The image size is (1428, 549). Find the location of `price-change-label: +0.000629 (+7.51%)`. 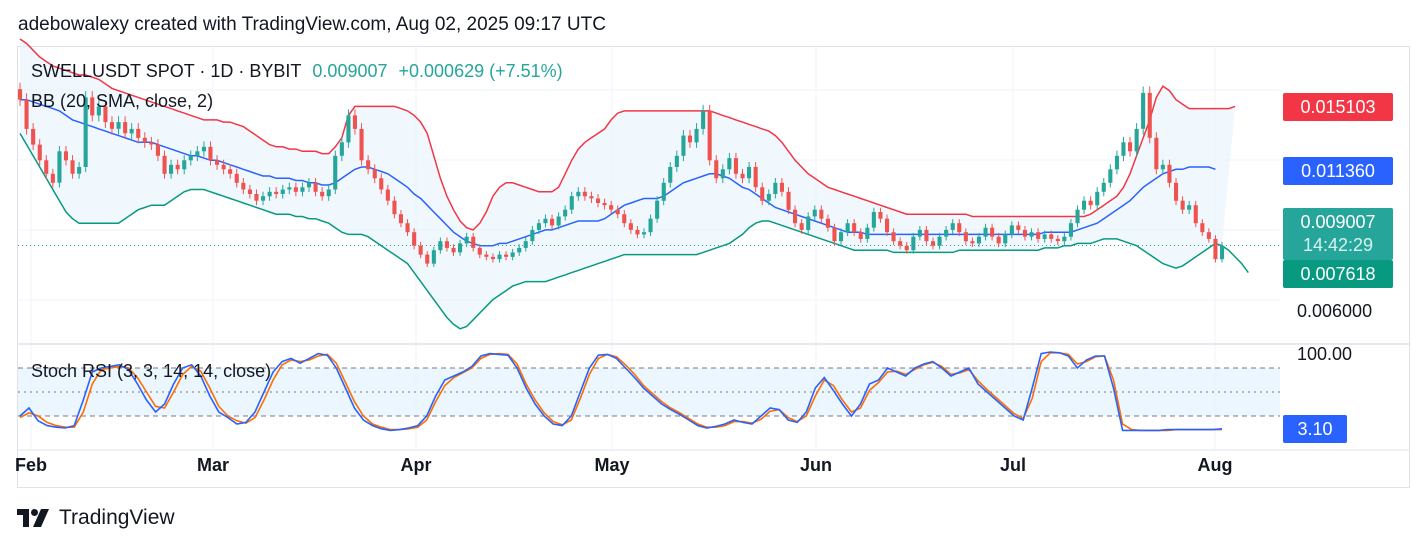

price-change-label: +0.000629 (+7.51%) is located at coordinates (480, 71).